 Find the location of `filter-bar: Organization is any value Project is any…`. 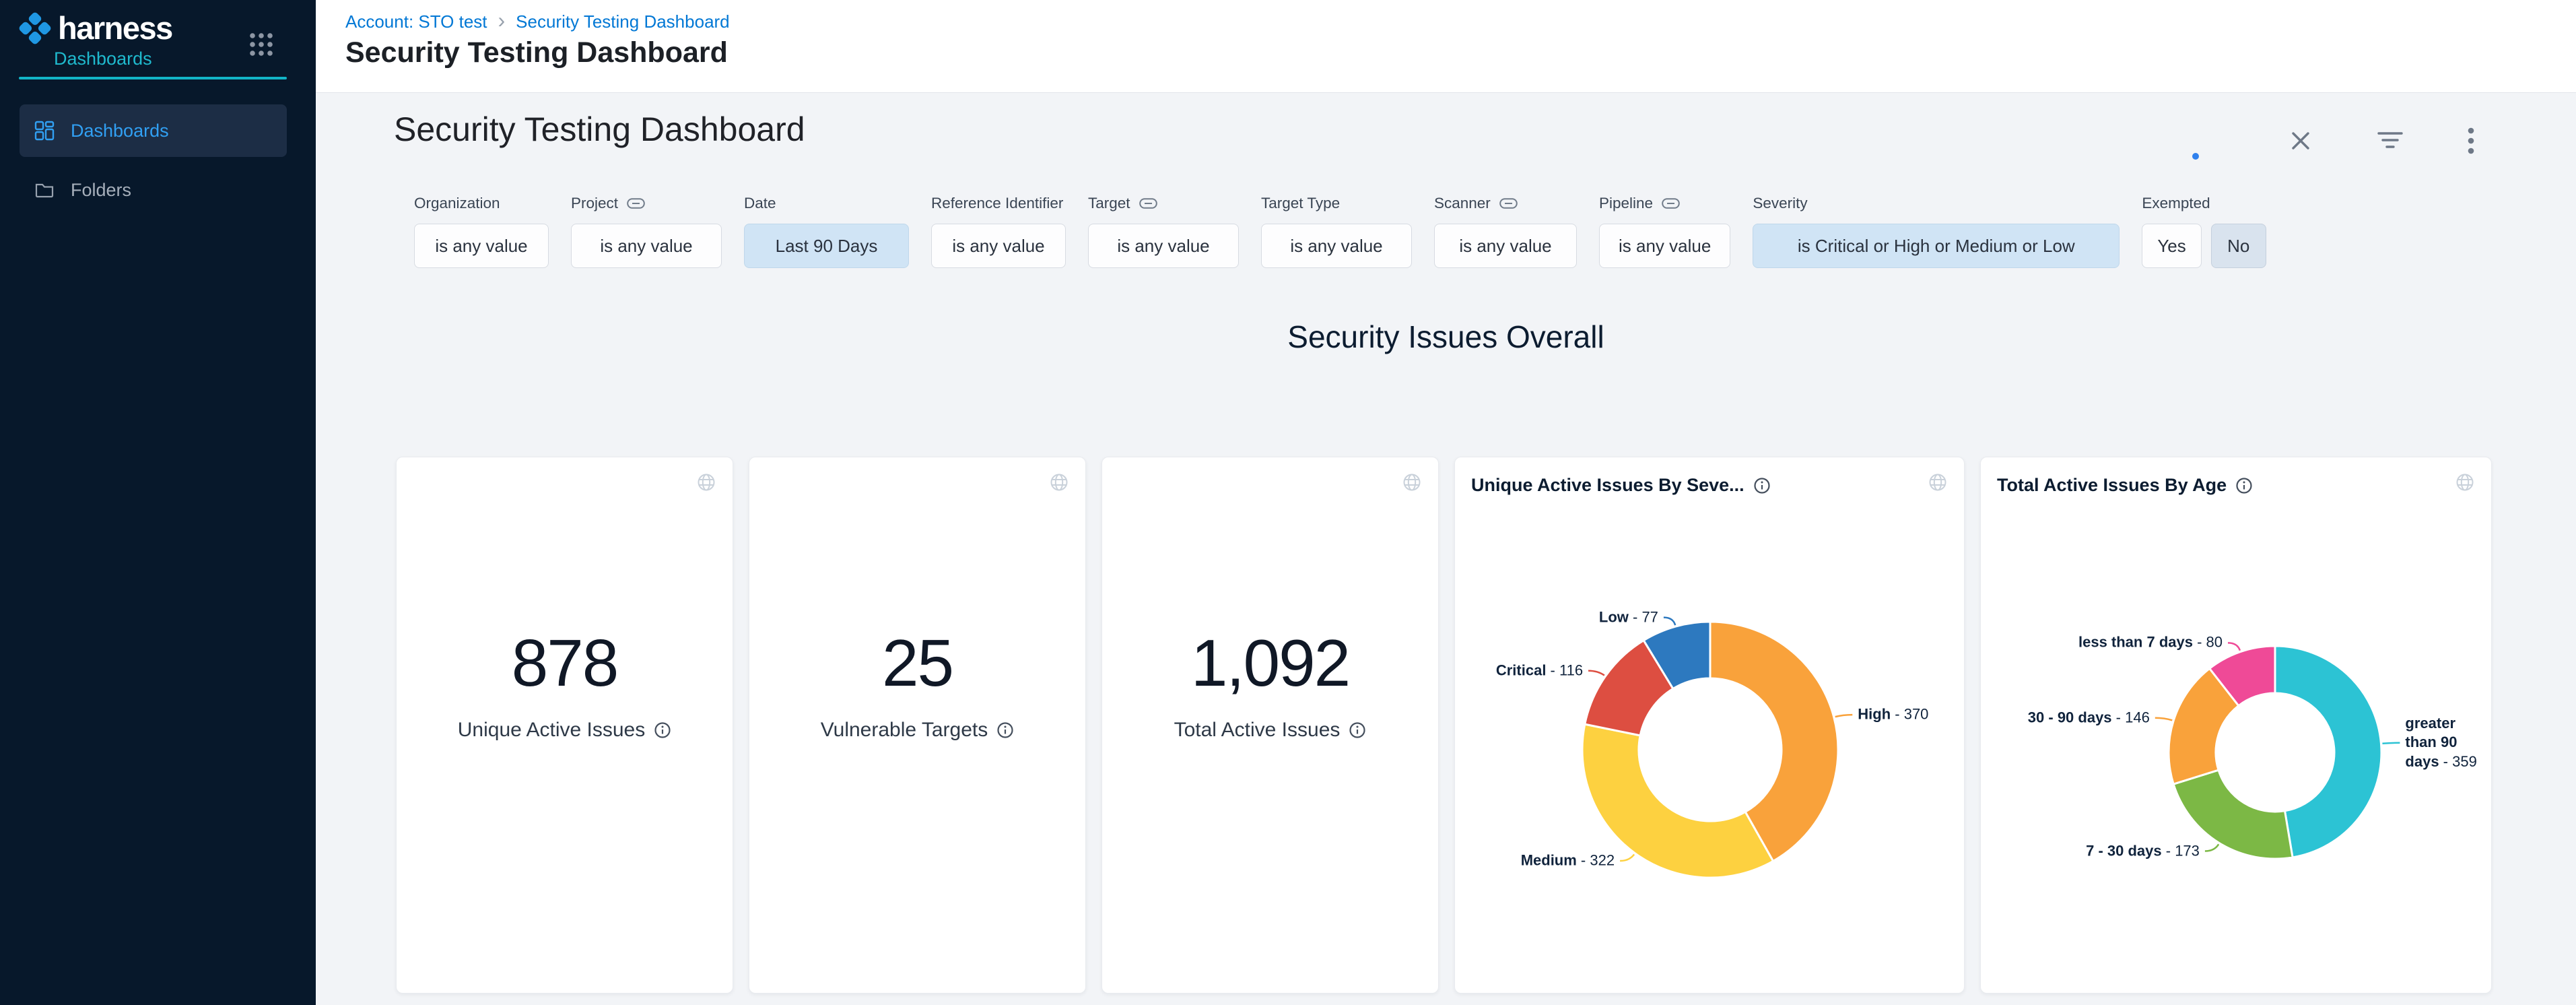

filter-bar: Organization is any value Project is any… is located at coordinates (1340, 231).